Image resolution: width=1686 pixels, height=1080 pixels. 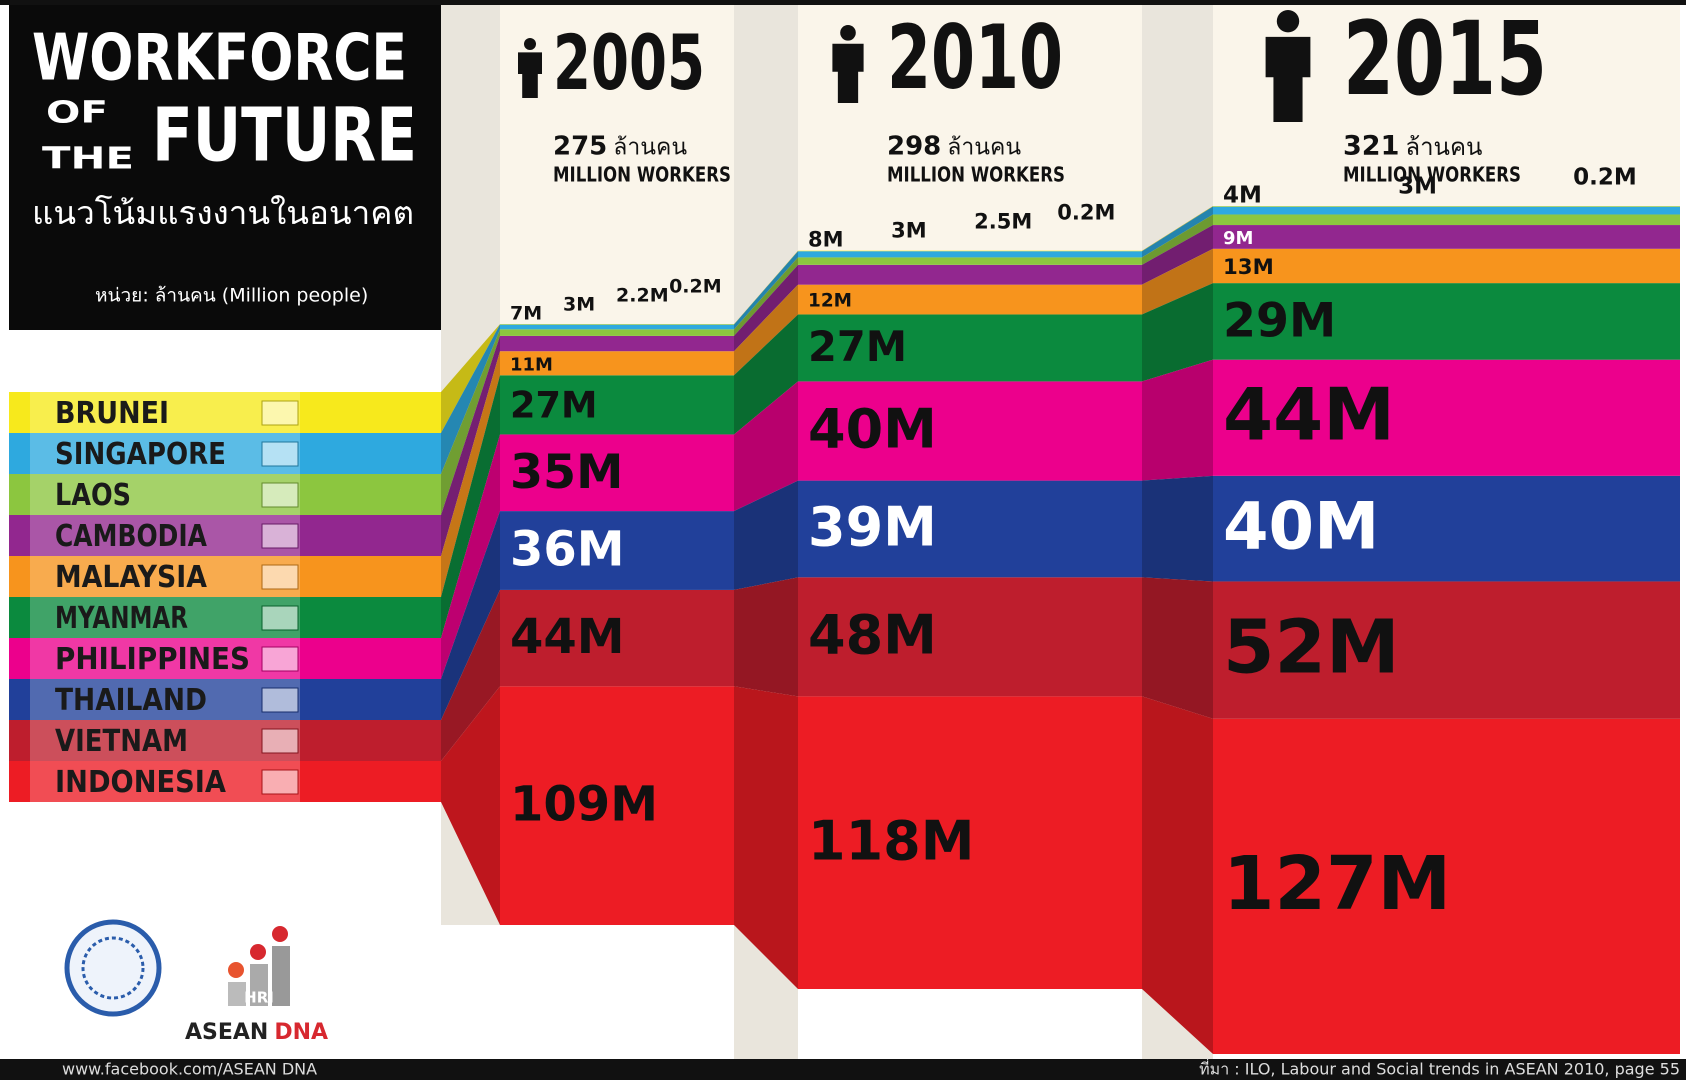 What do you see at coordinates (1279, 320) in the screenshot?
I see `value-label: 29M` at bounding box center [1279, 320].